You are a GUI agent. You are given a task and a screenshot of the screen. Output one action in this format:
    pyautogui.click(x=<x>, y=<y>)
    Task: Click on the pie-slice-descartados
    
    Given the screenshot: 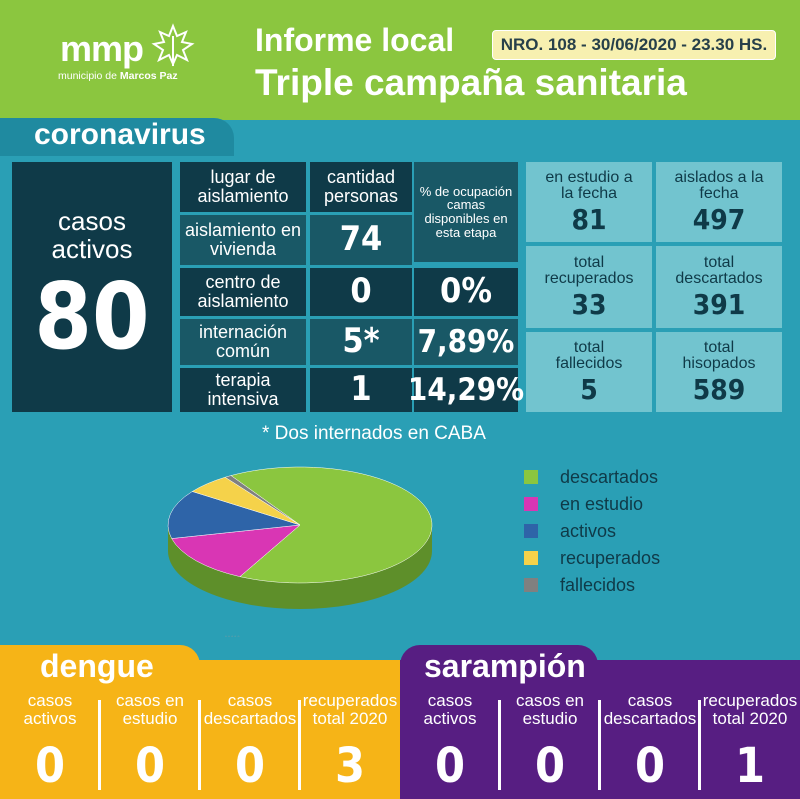 What is the action you would take?
    pyautogui.click(x=331, y=525)
    